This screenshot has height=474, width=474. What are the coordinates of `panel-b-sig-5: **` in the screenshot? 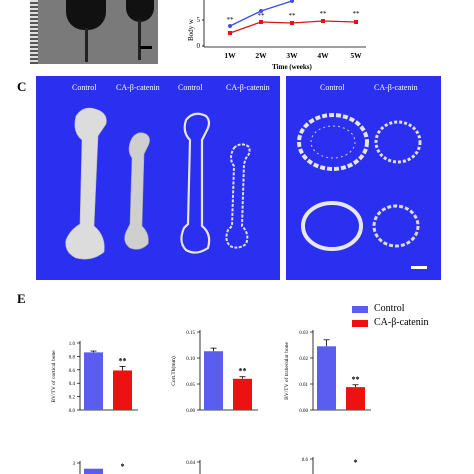 It's located at (357, 14).